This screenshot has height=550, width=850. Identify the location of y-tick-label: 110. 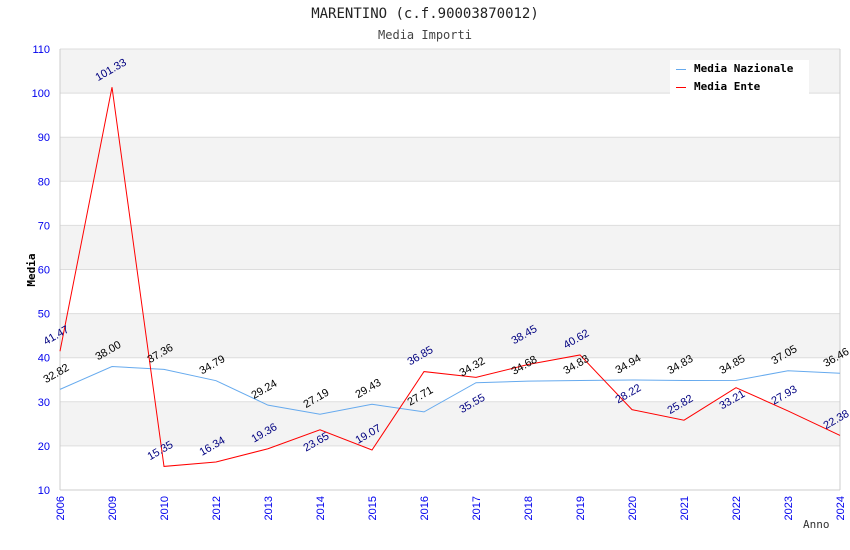
(41, 50).